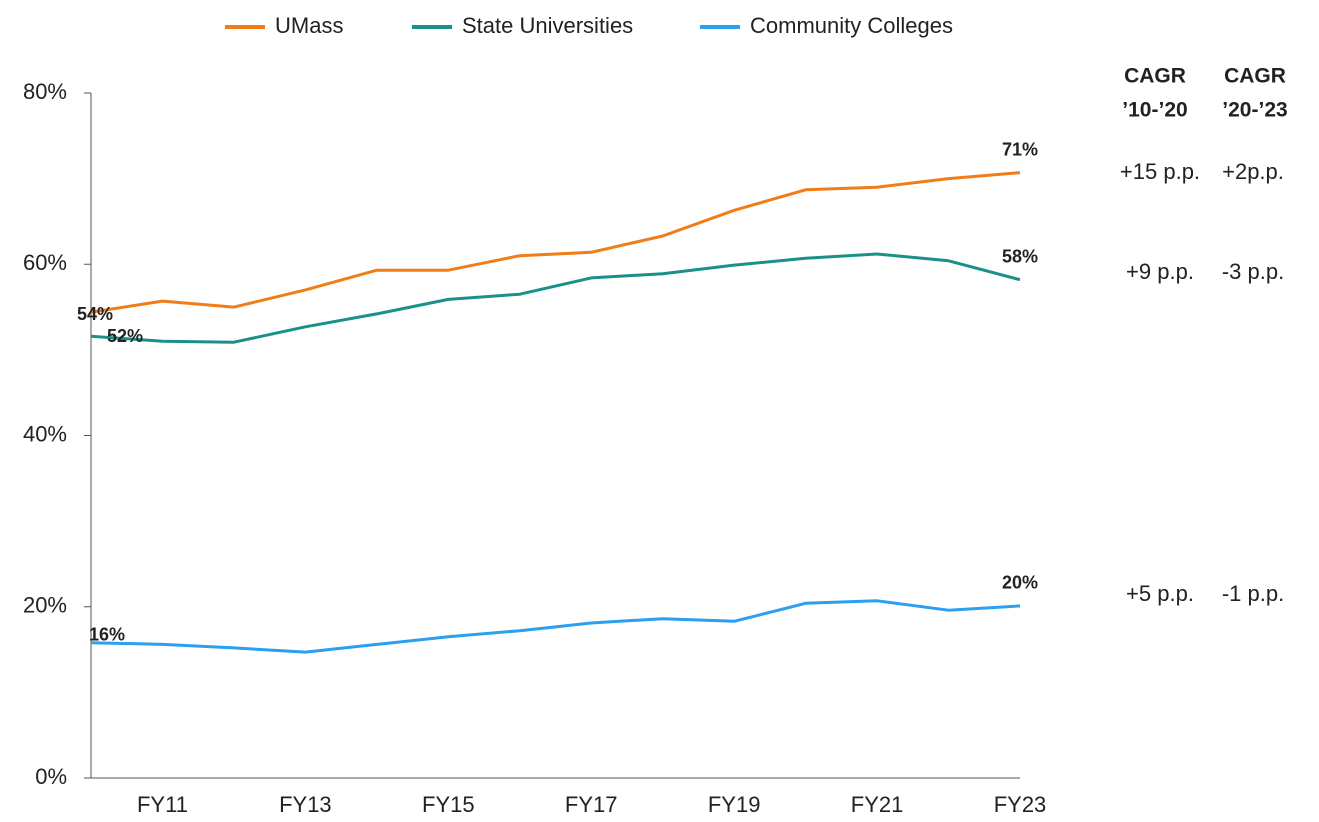 The height and width of the screenshot is (822, 1319). Describe the element at coordinates (851, 25) in the screenshot. I see `legend-label: Community Colleges` at that location.